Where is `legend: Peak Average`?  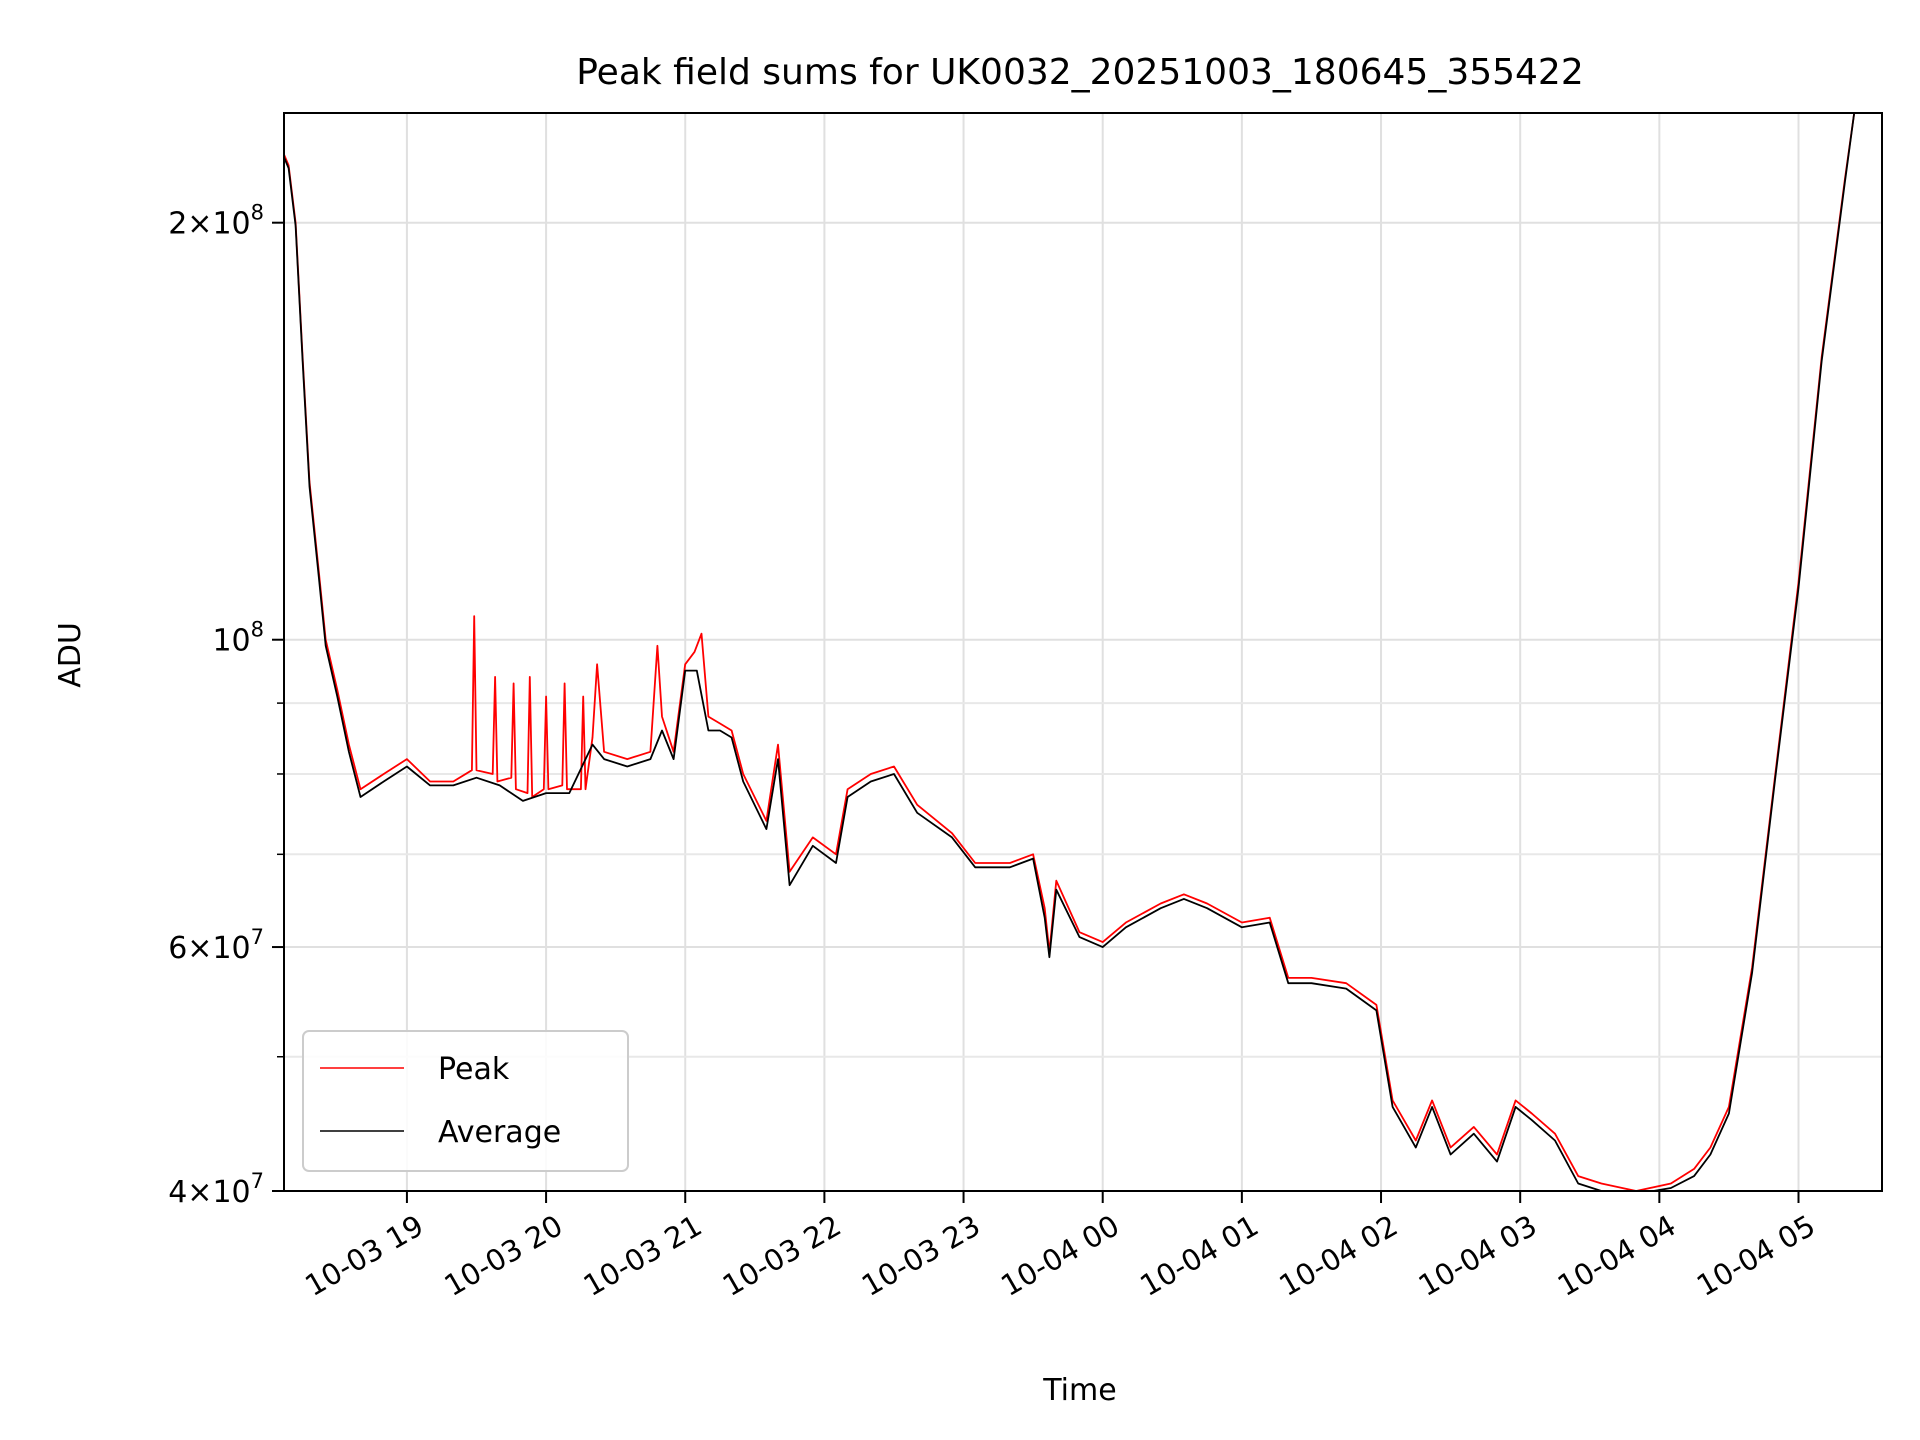 legend: Peak Average is located at coordinates (465, 1101).